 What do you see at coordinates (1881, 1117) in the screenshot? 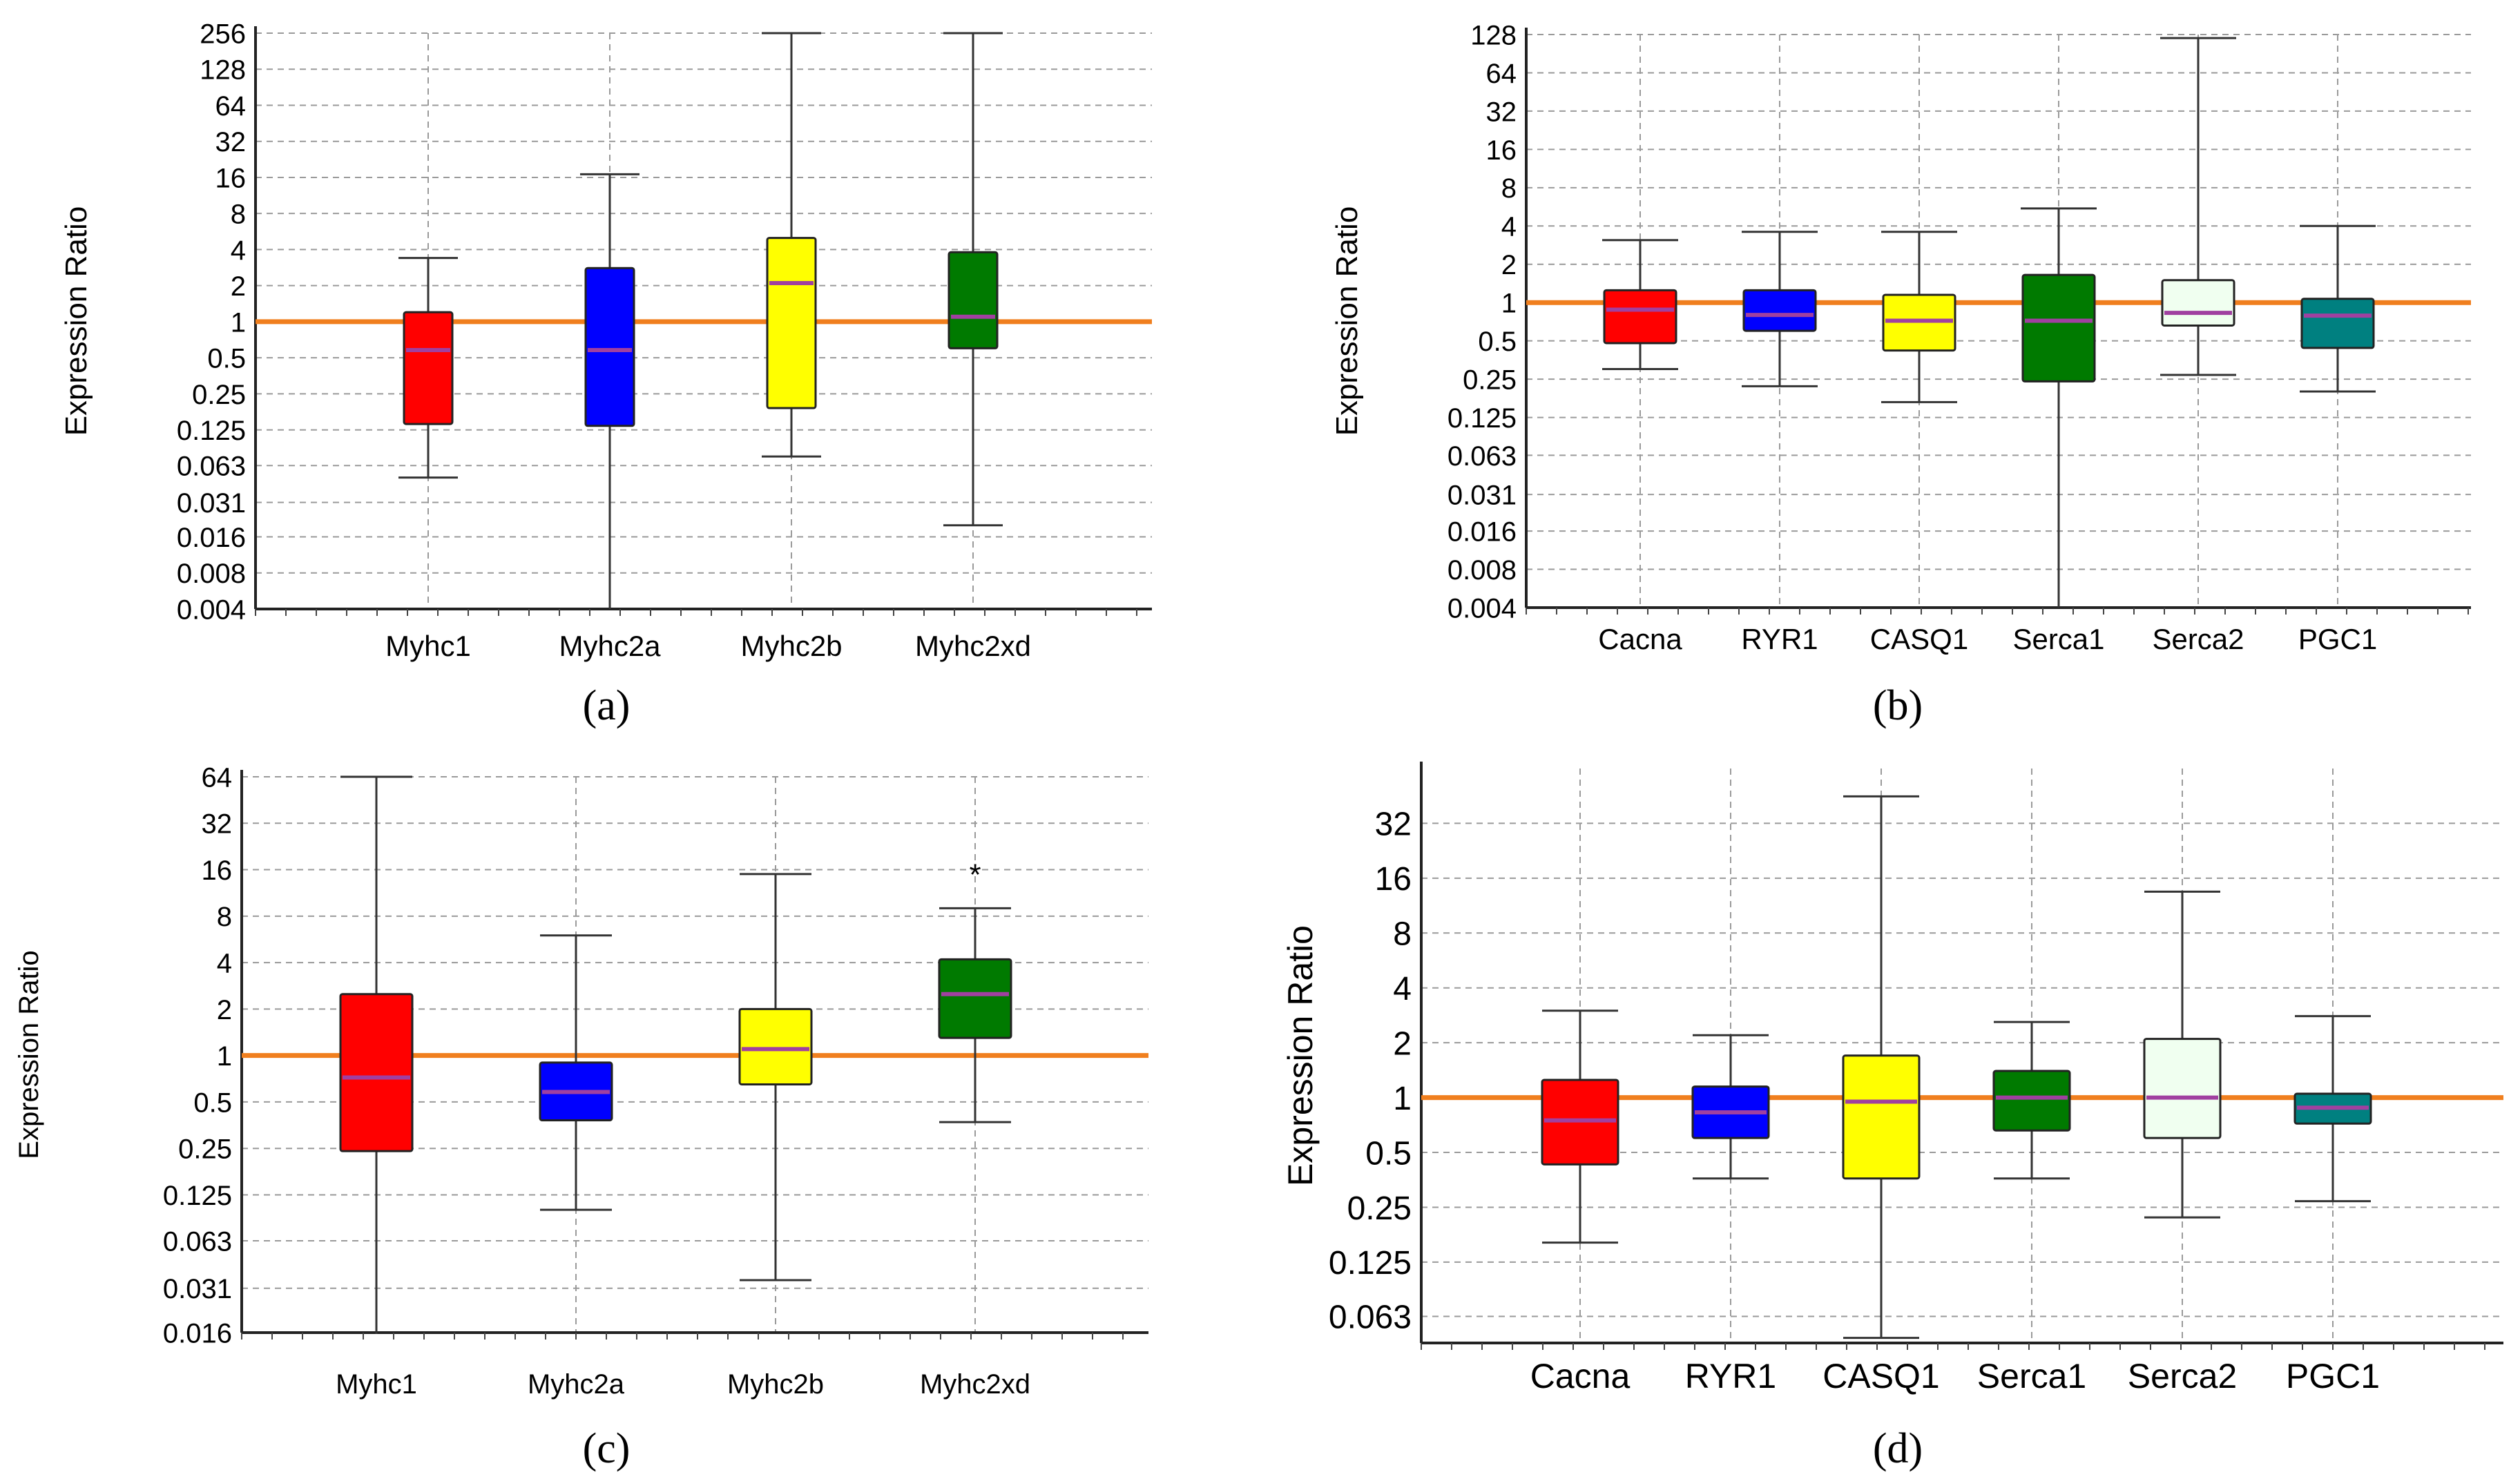
I see `box-CASQ1` at bounding box center [1881, 1117].